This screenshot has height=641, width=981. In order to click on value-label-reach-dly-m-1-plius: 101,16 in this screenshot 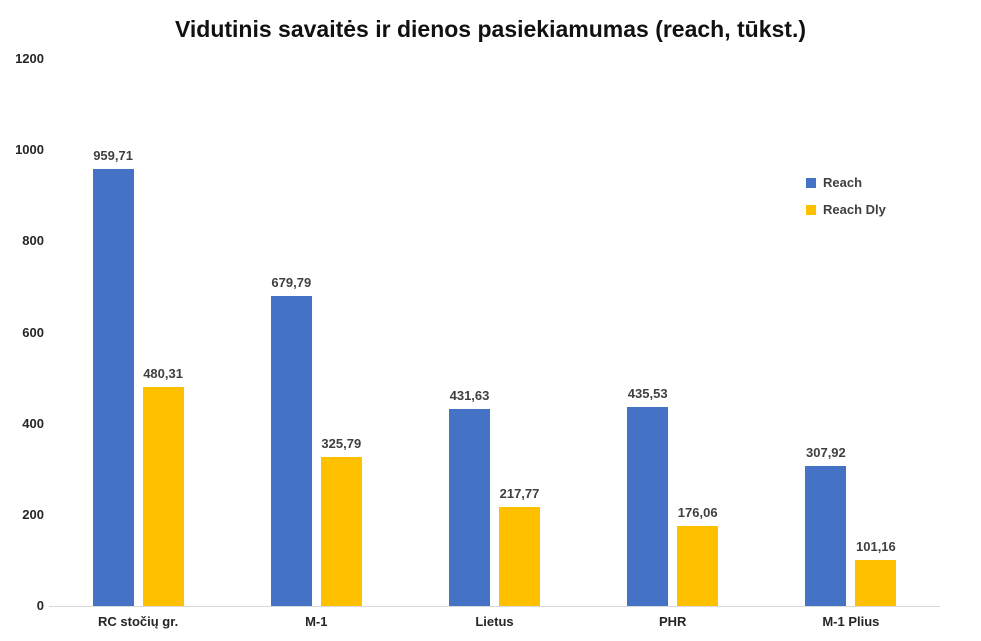, I will do `click(876, 546)`.